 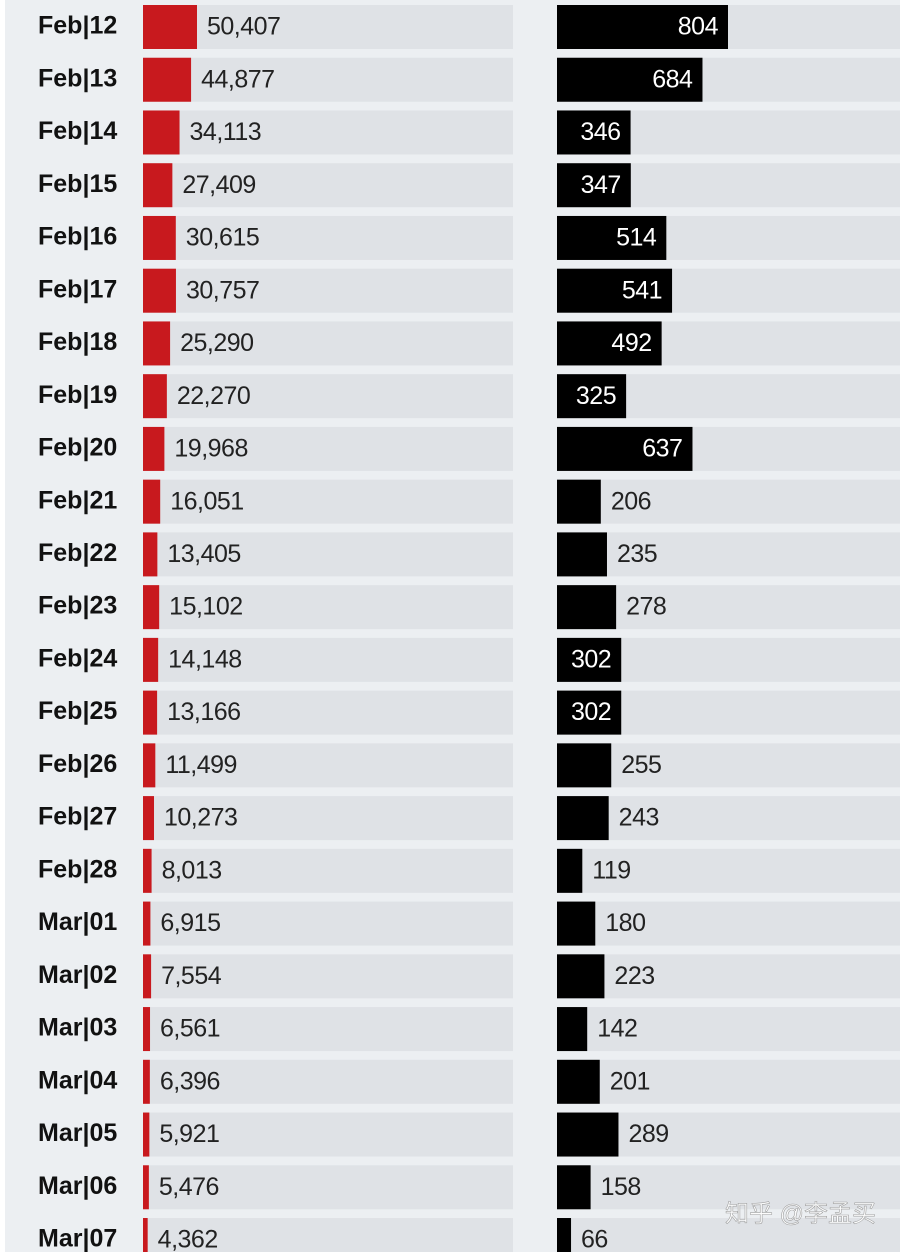 I want to click on category-label: Feb|20, so click(x=77, y=448).